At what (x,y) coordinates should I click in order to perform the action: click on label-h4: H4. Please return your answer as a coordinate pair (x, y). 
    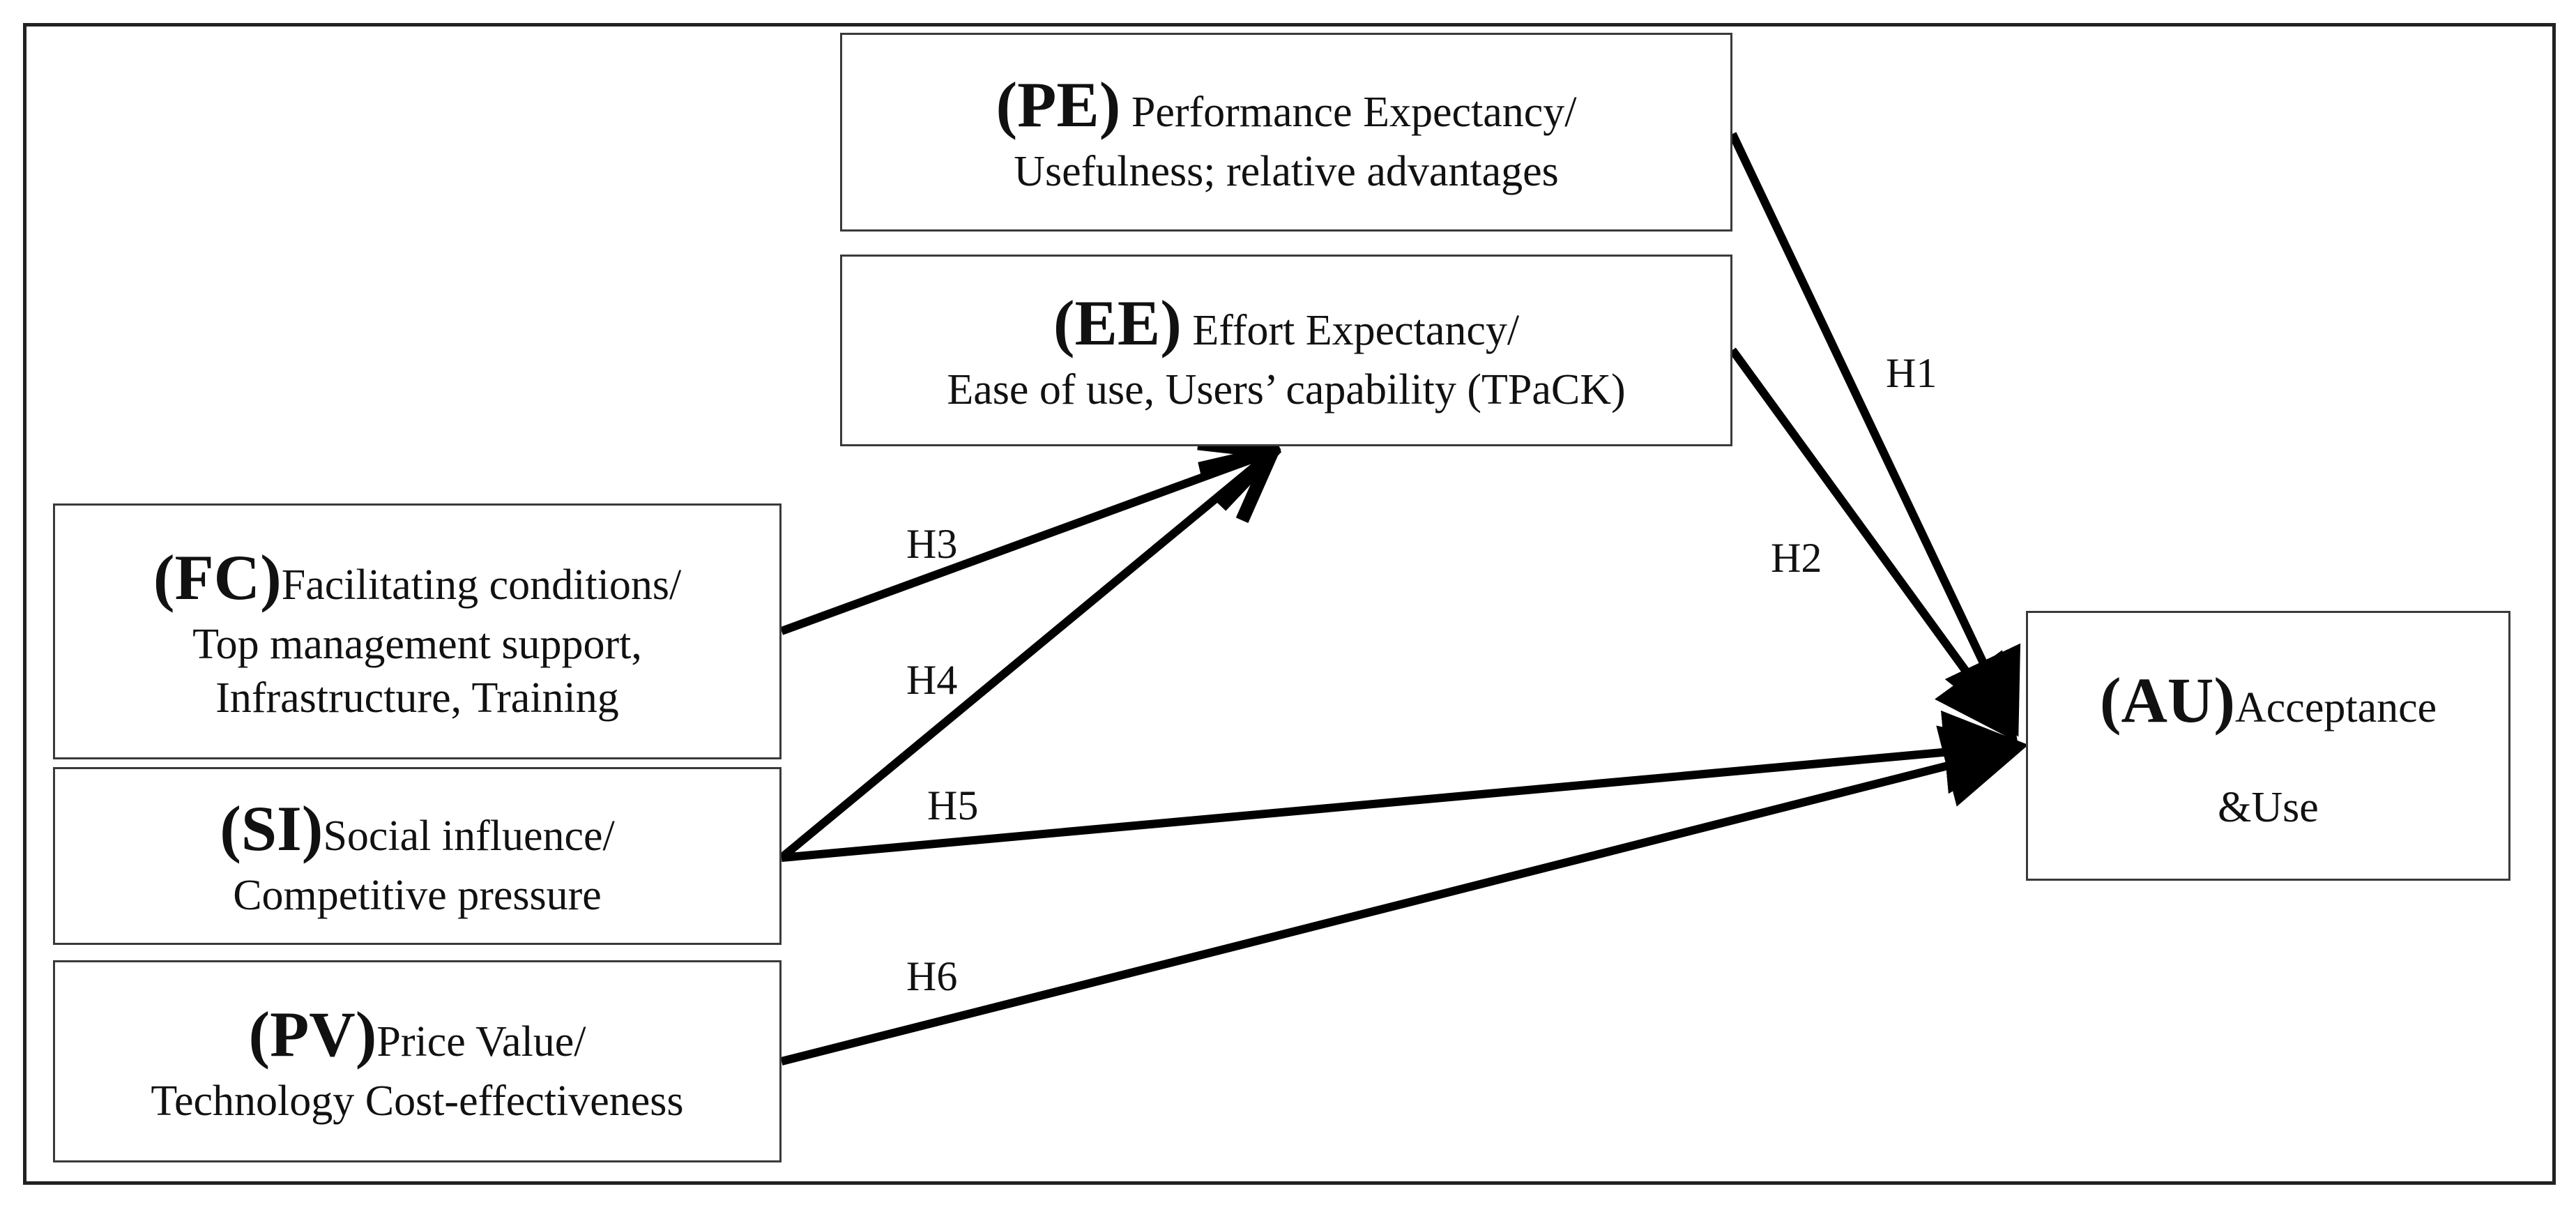
    Looking at the image, I should click on (932, 680).